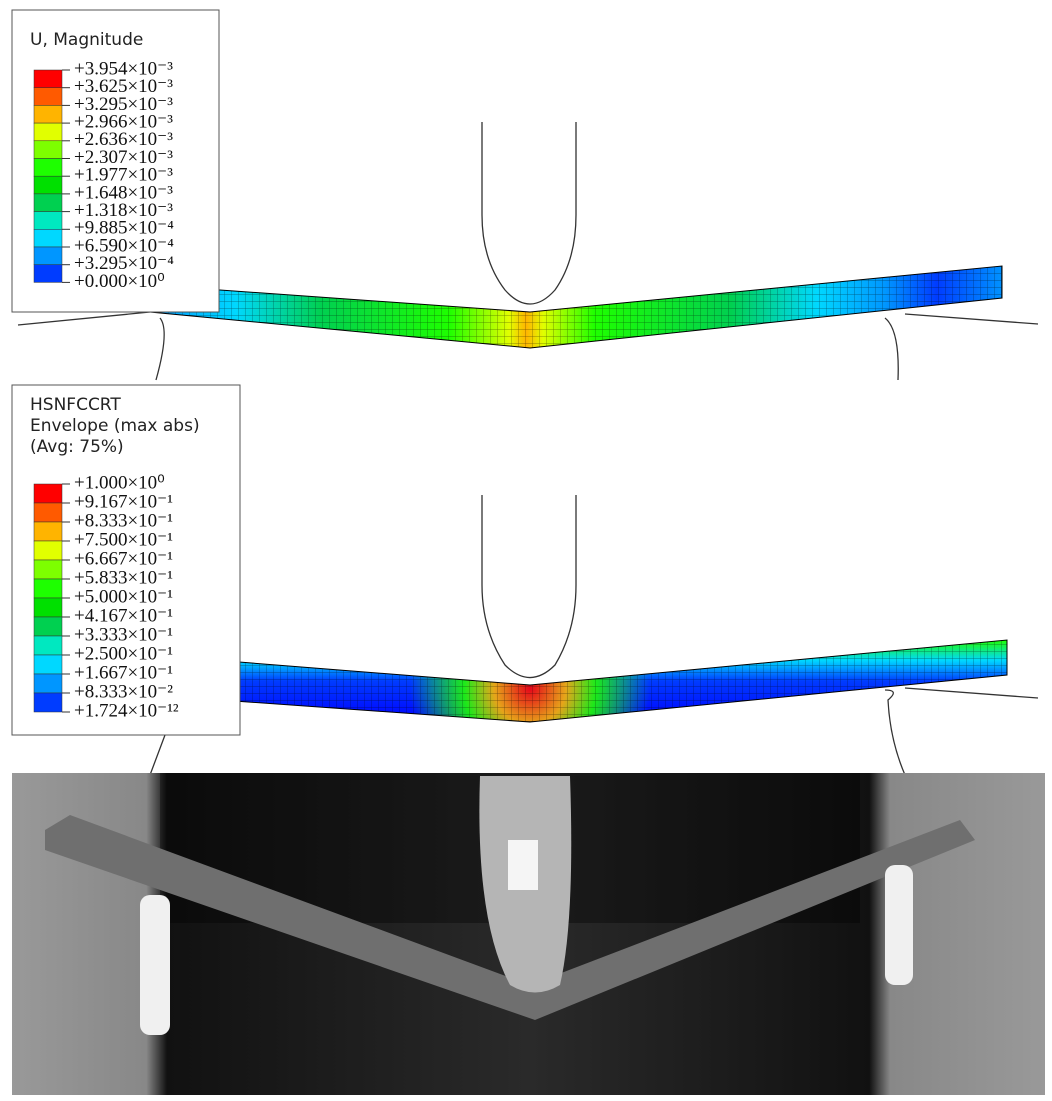 This screenshot has height=1101, width=1052. I want to click on legend-label: +0.000×10⁰, so click(119, 281).